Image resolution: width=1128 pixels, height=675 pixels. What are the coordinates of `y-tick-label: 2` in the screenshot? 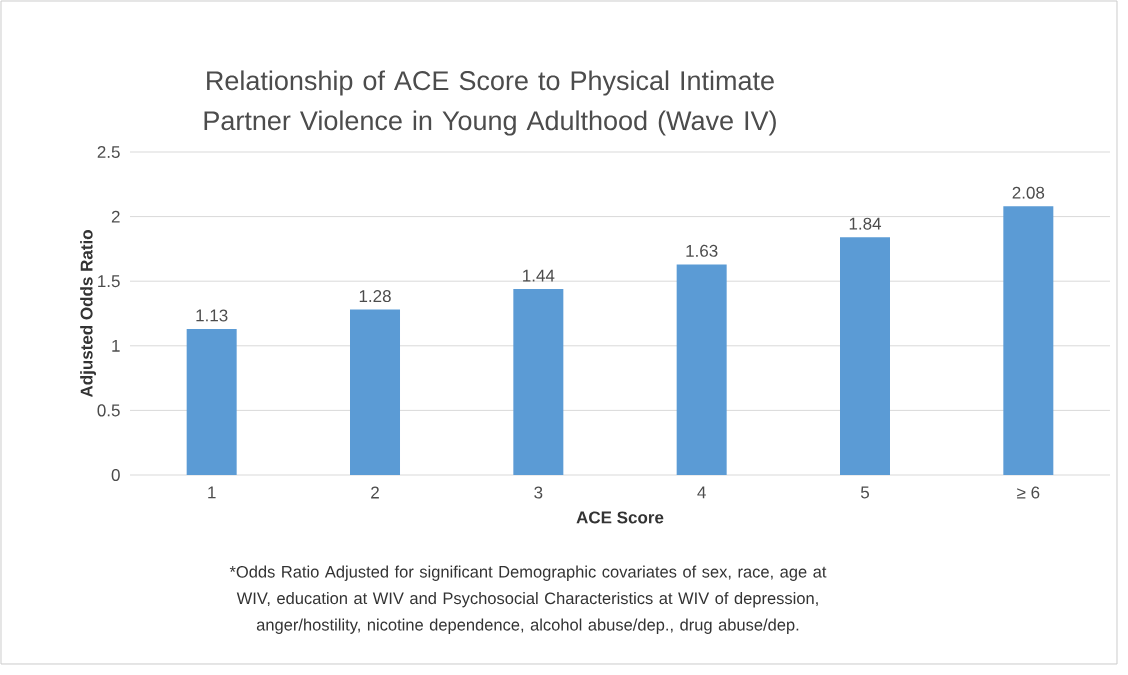 It's located at (115, 216).